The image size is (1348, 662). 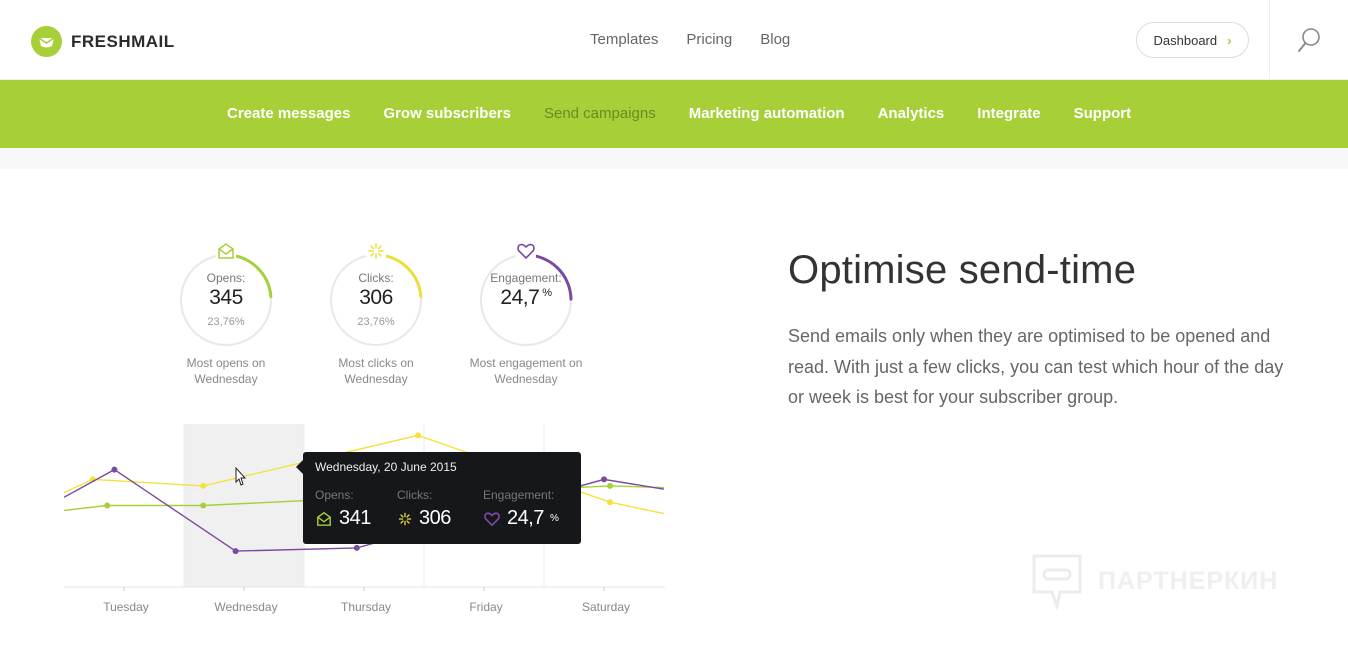 I want to click on tooltip-engagement: Engagement: 24,7%, so click(x=521, y=509).